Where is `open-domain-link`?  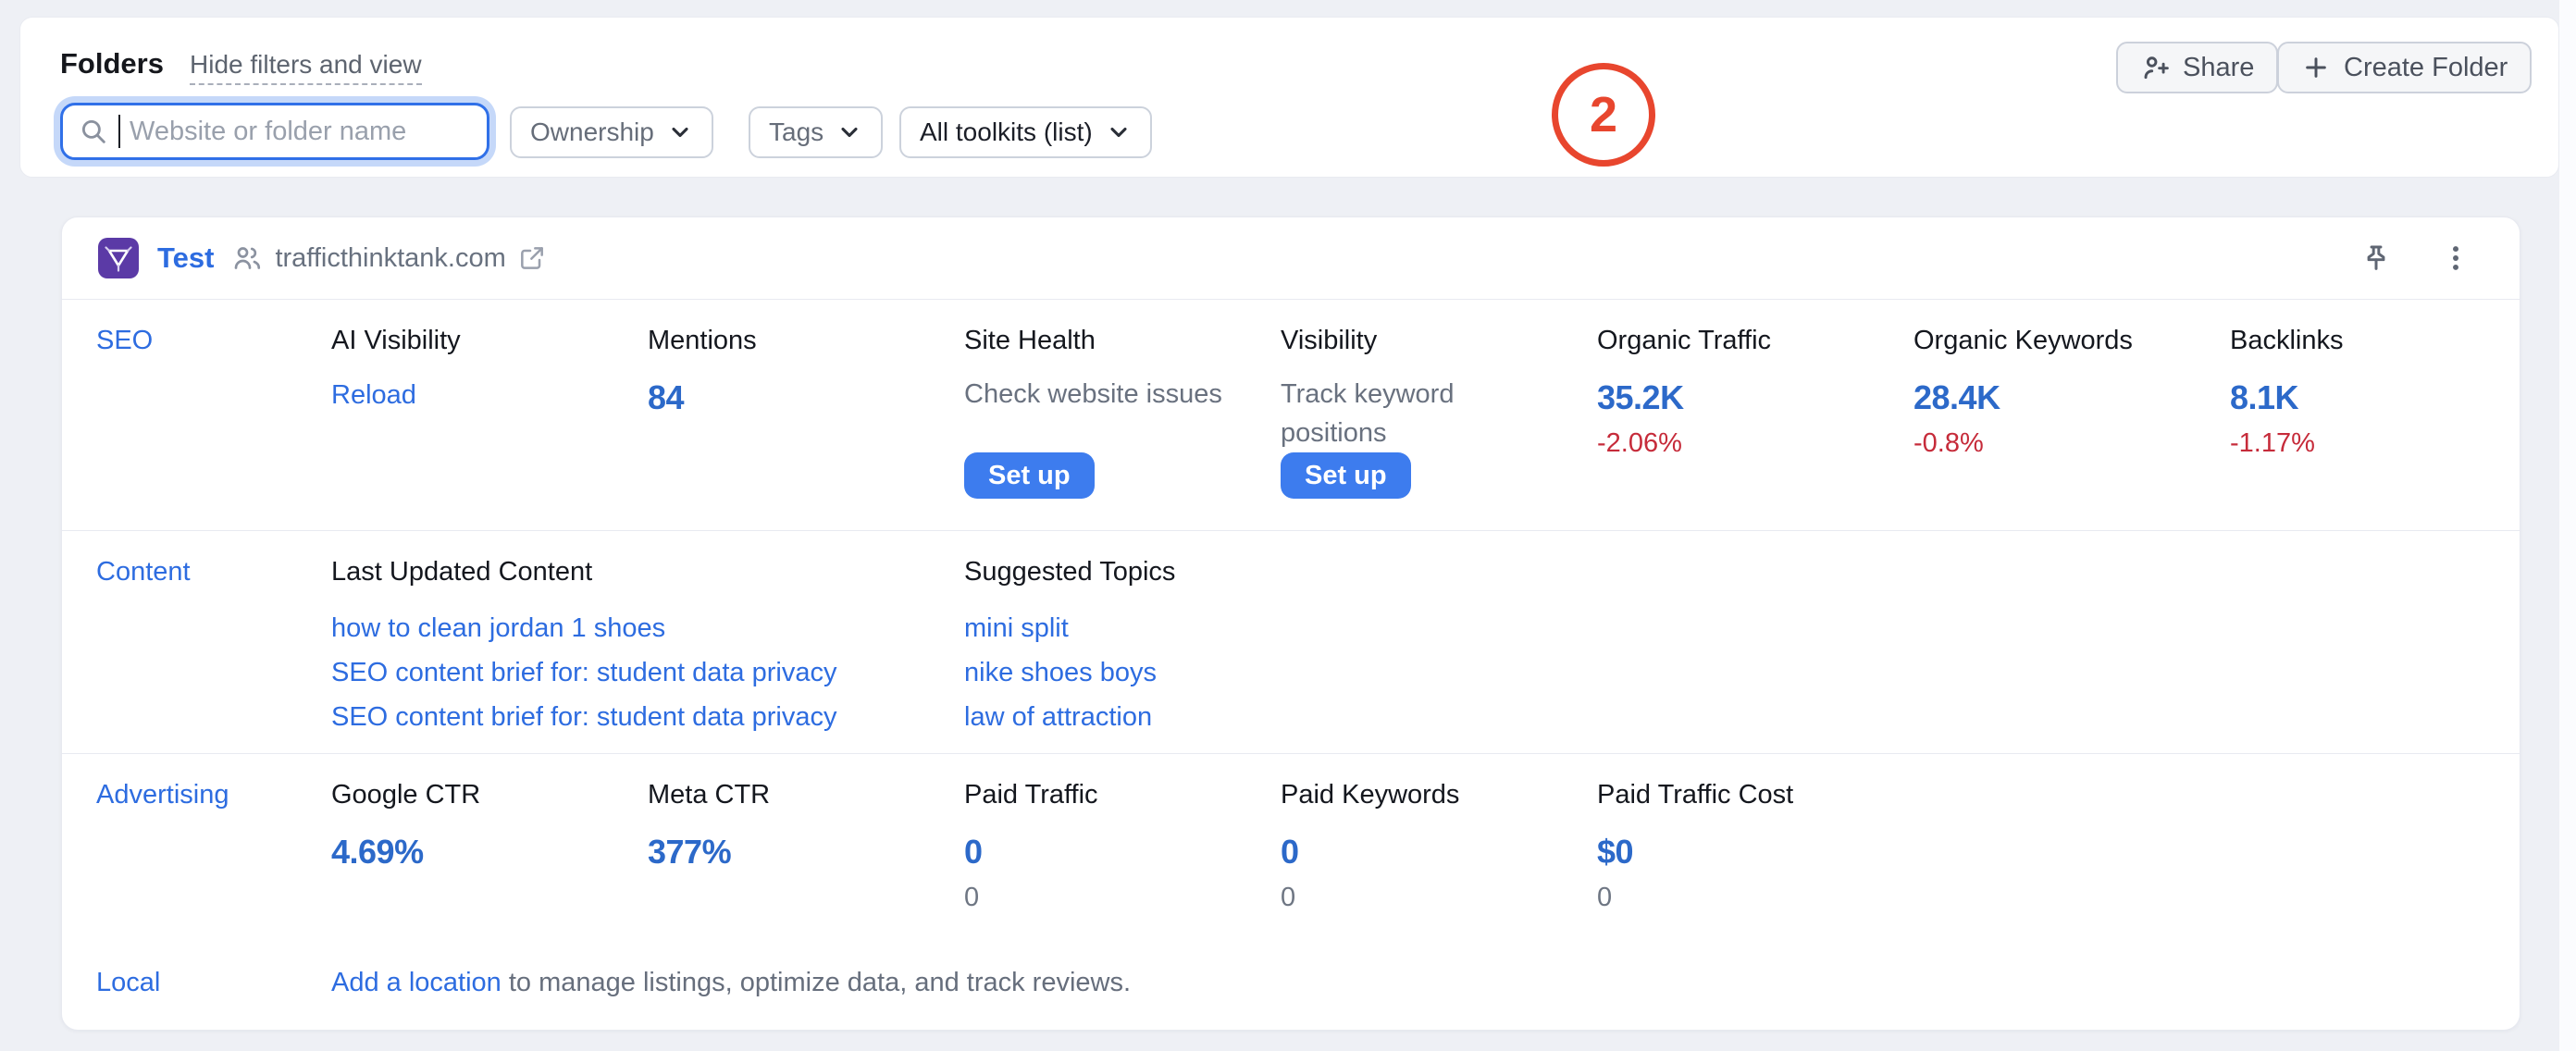
open-domain-link is located at coordinates (532, 258).